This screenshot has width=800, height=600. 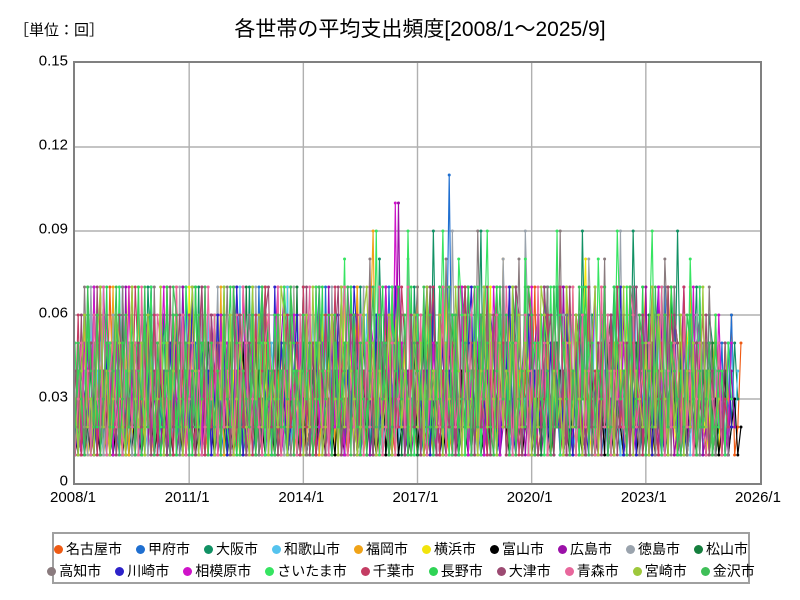 What do you see at coordinates (449, 549) in the screenshot?
I see `legend-item-横浜市: 横浜市` at bounding box center [449, 549].